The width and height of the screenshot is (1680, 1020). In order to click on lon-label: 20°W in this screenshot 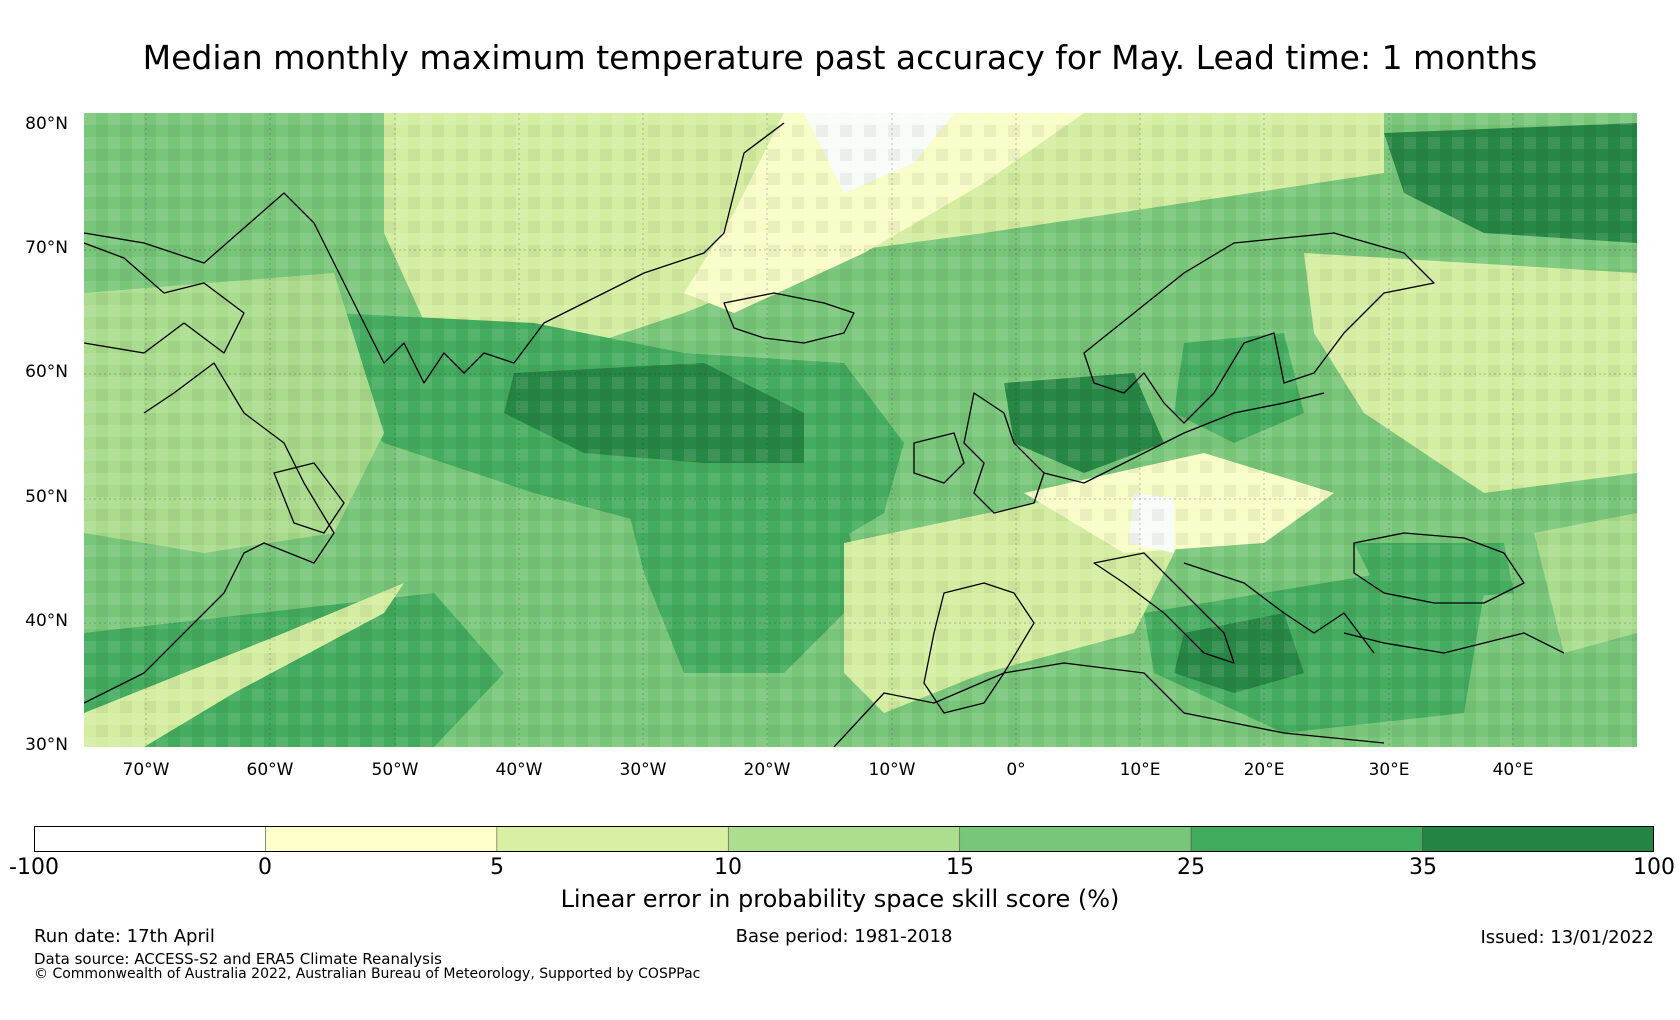, I will do `click(767, 770)`.